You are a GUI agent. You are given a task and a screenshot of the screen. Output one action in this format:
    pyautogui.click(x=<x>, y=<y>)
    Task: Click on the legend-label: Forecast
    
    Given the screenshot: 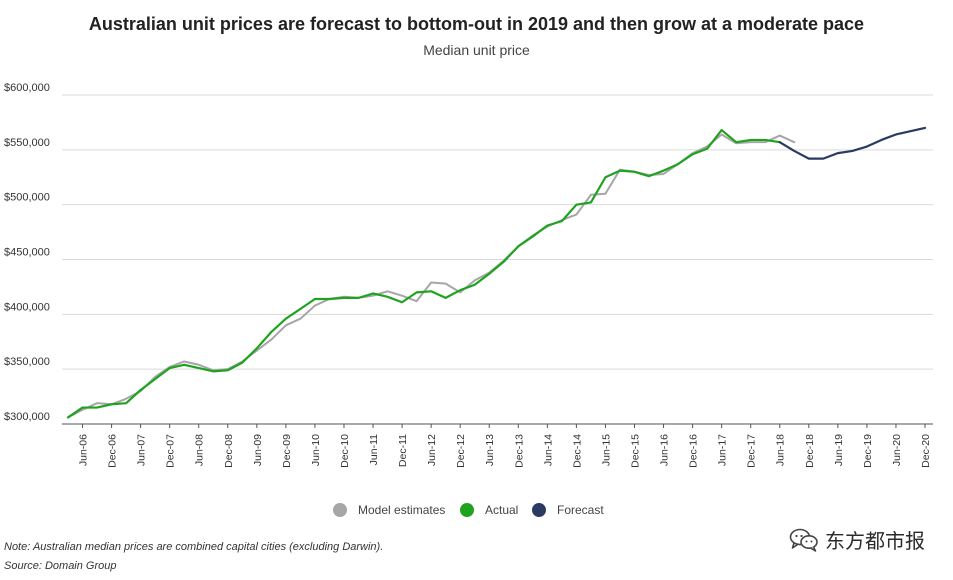 What is the action you would take?
    pyautogui.click(x=580, y=510)
    